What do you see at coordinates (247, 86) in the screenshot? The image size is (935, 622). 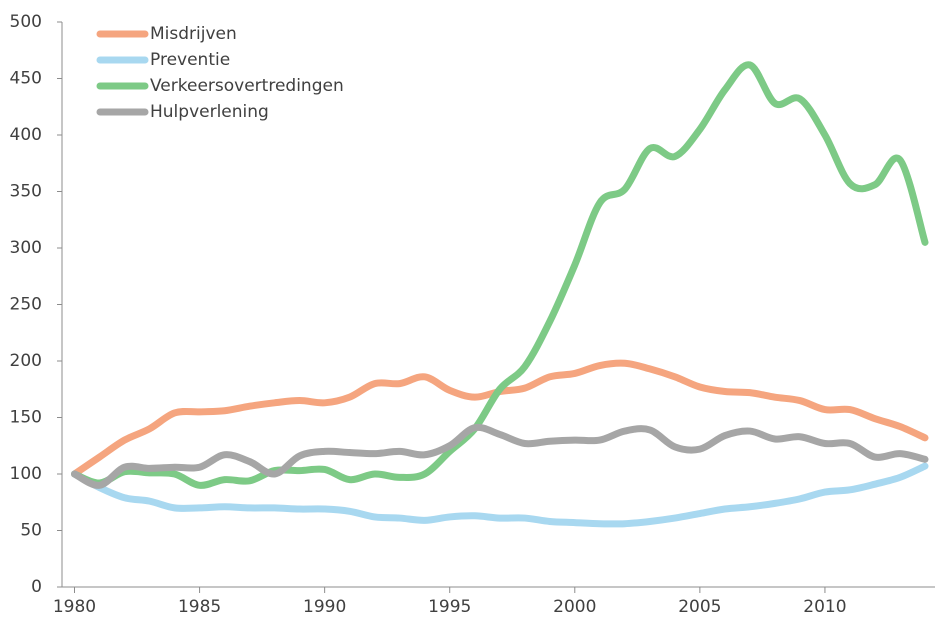 I see `legend-label: Verkeersovertredingen` at bounding box center [247, 86].